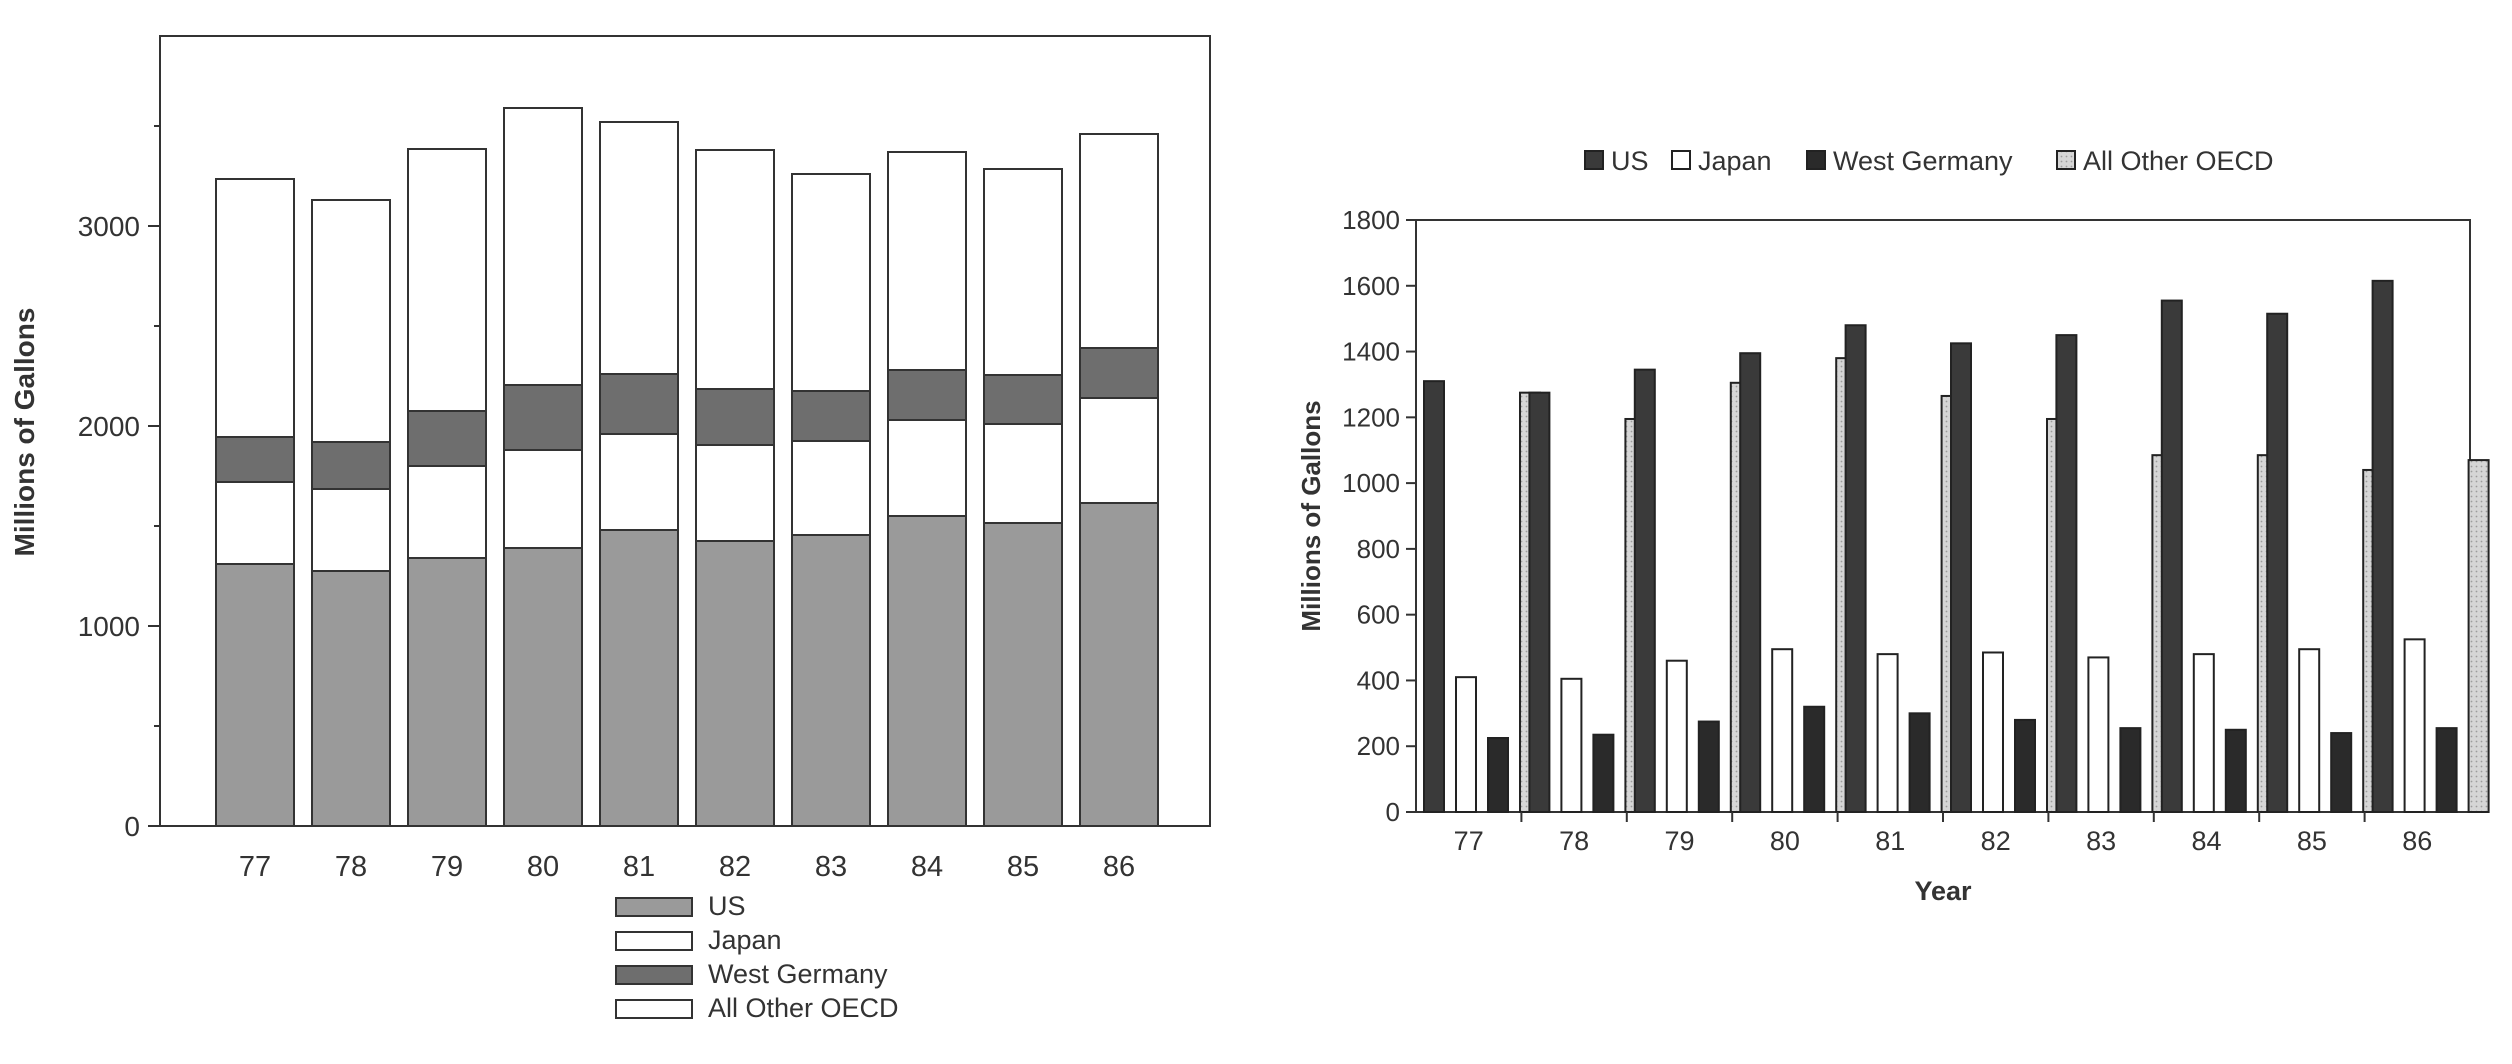 This screenshot has height=1064, width=2512. What do you see at coordinates (1371, 417) in the screenshot?
I see `y-tick-label: 1200` at bounding box center [1371, 417].